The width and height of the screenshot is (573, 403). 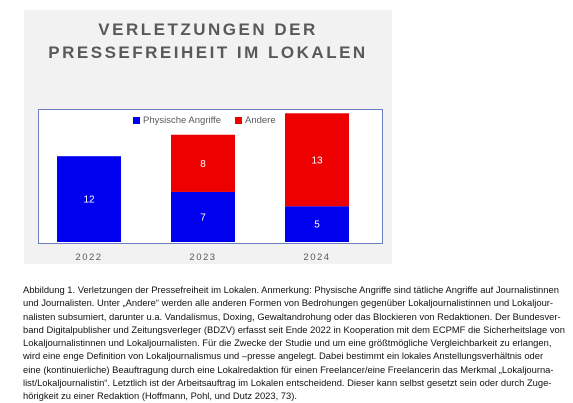 What do you see at coordinates (208, 29) in the screenshot?
I see `chart-title-line-1: VERLETZUNGEN DER` at bounding box center [208, 29].